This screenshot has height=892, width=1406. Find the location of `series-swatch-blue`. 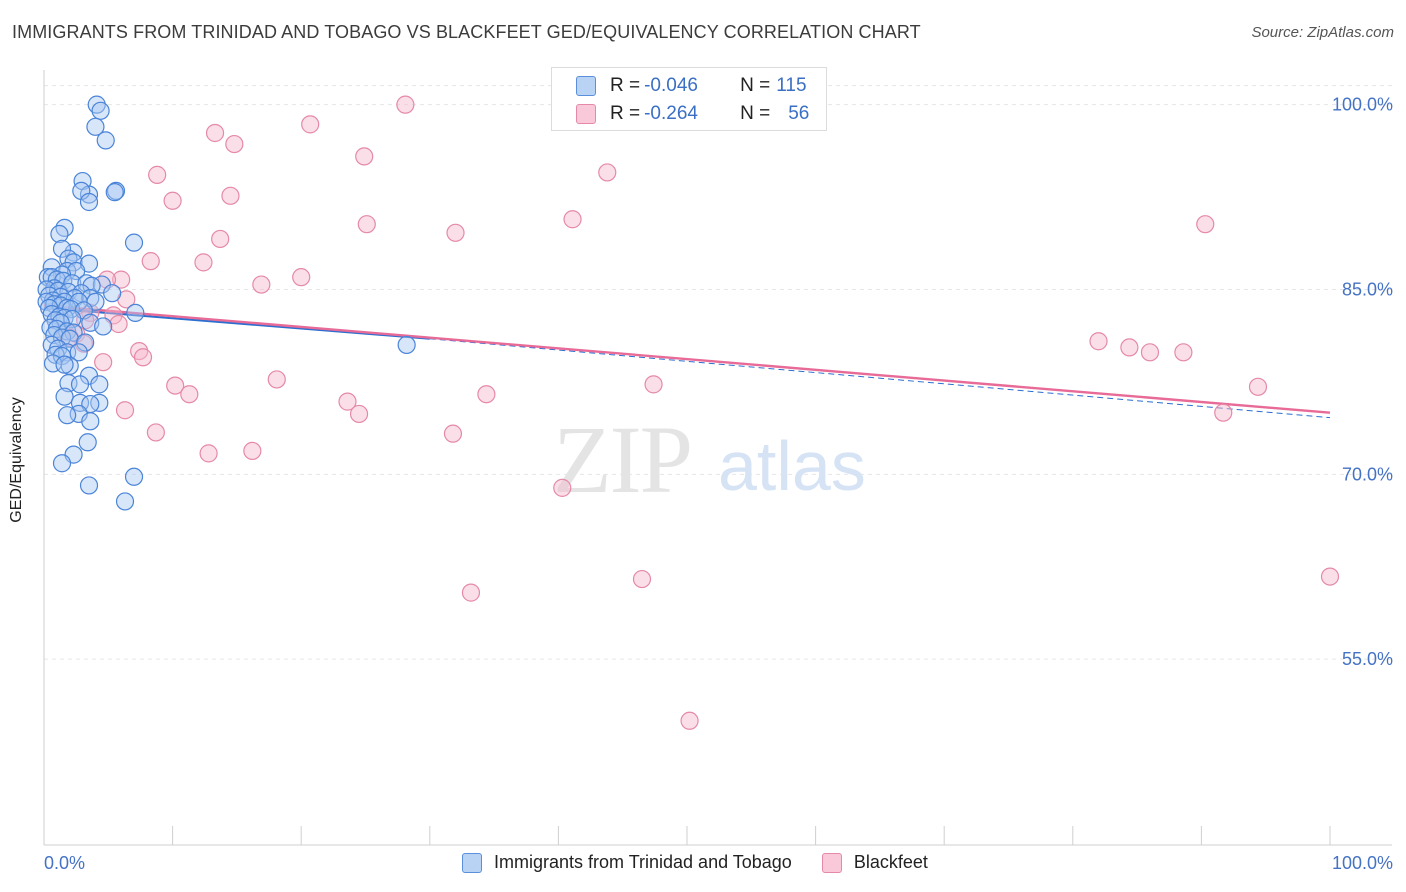

series-swatch-blue is located at coordinates (472, 862).